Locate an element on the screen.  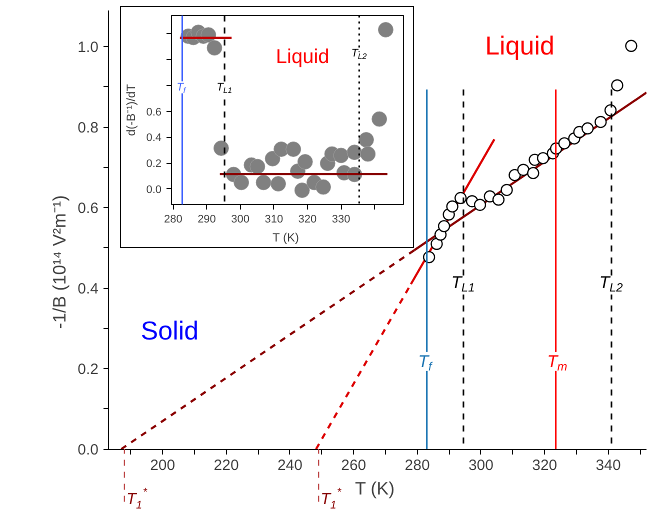
y-axis-title: d(-B⁻¹)/dT is located at coordinates (131, 109).